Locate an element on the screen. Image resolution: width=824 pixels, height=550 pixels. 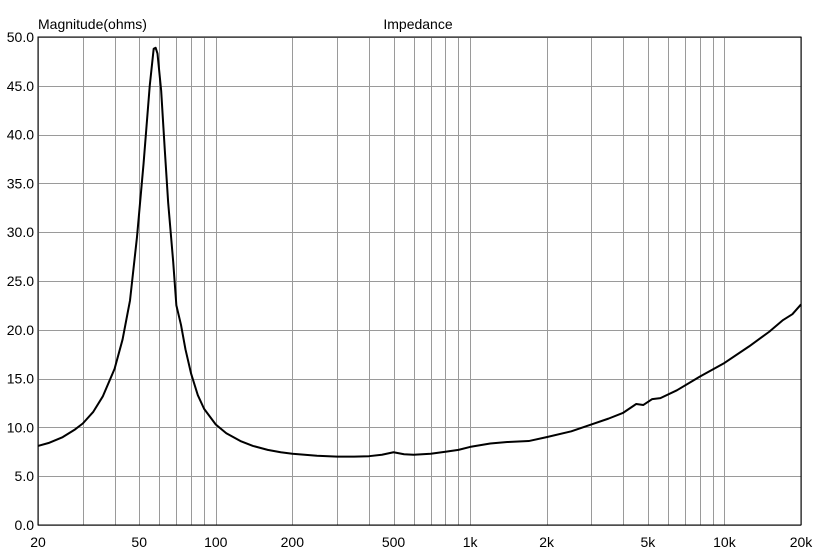
x-tick-label: 500 is located at coordinates (394, 542).